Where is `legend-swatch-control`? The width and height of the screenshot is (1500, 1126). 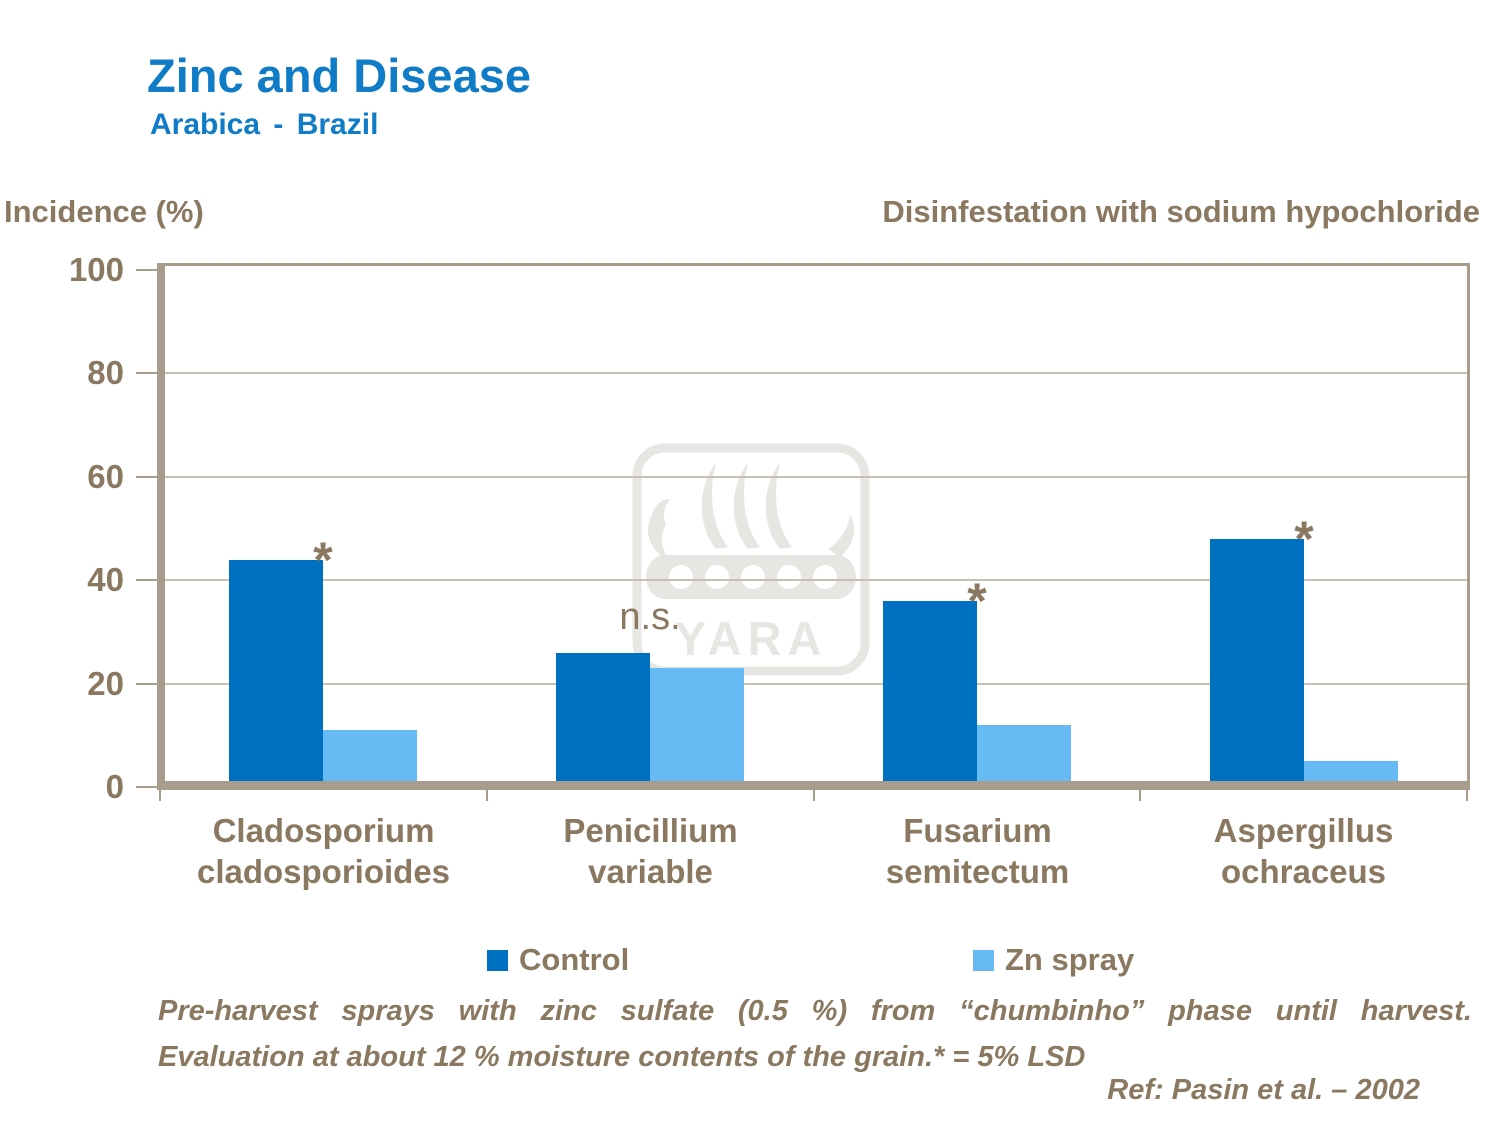 legend-swatch-control is located at coordinates (497, 960).